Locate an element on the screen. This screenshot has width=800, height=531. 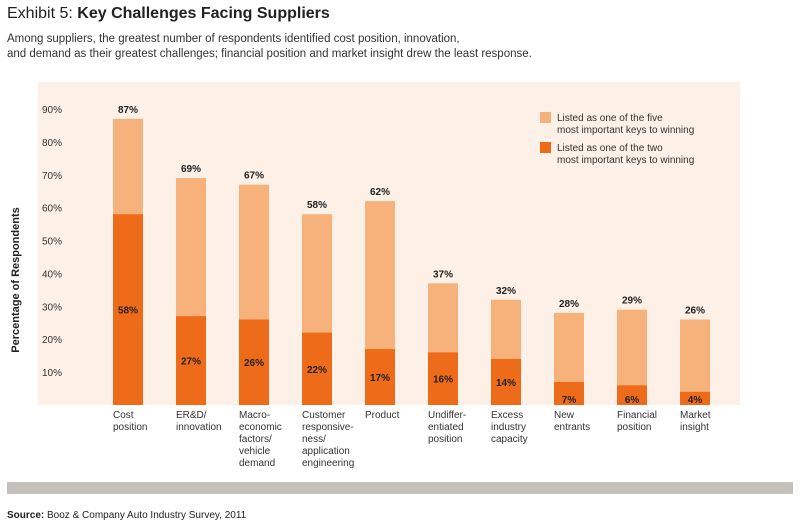
x-tick-label: responsive- is located at coordinates (328, 427).